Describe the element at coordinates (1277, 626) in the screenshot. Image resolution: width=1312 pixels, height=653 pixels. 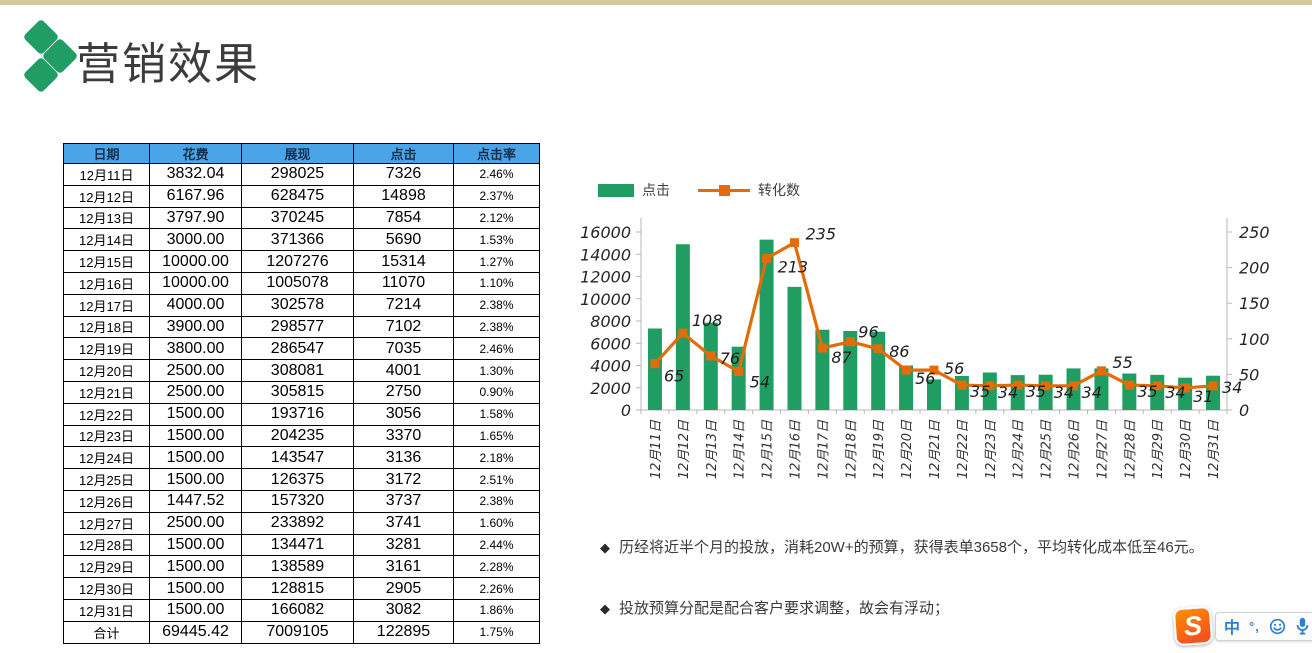
I see `emoji-button` at that location.